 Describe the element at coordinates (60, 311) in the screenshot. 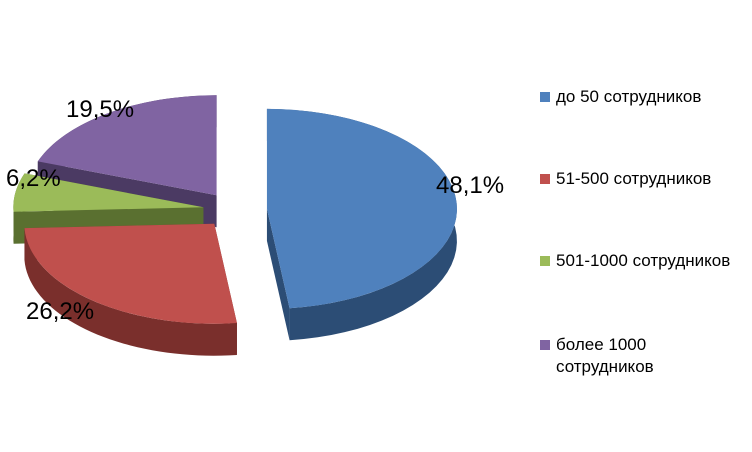

I see `data-label-slice-1: 26,2%` at that location.